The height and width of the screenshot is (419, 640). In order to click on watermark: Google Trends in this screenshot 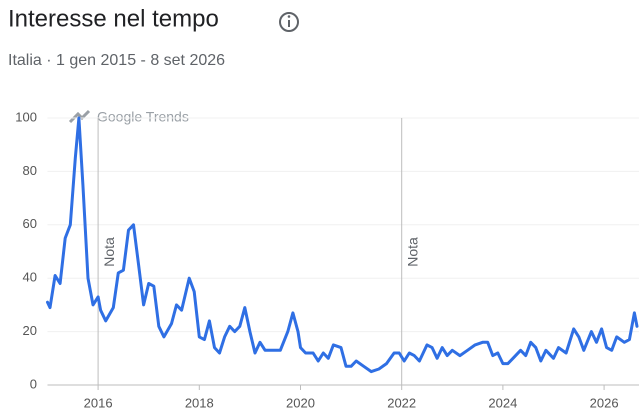, I will do `click(143, 117)`.